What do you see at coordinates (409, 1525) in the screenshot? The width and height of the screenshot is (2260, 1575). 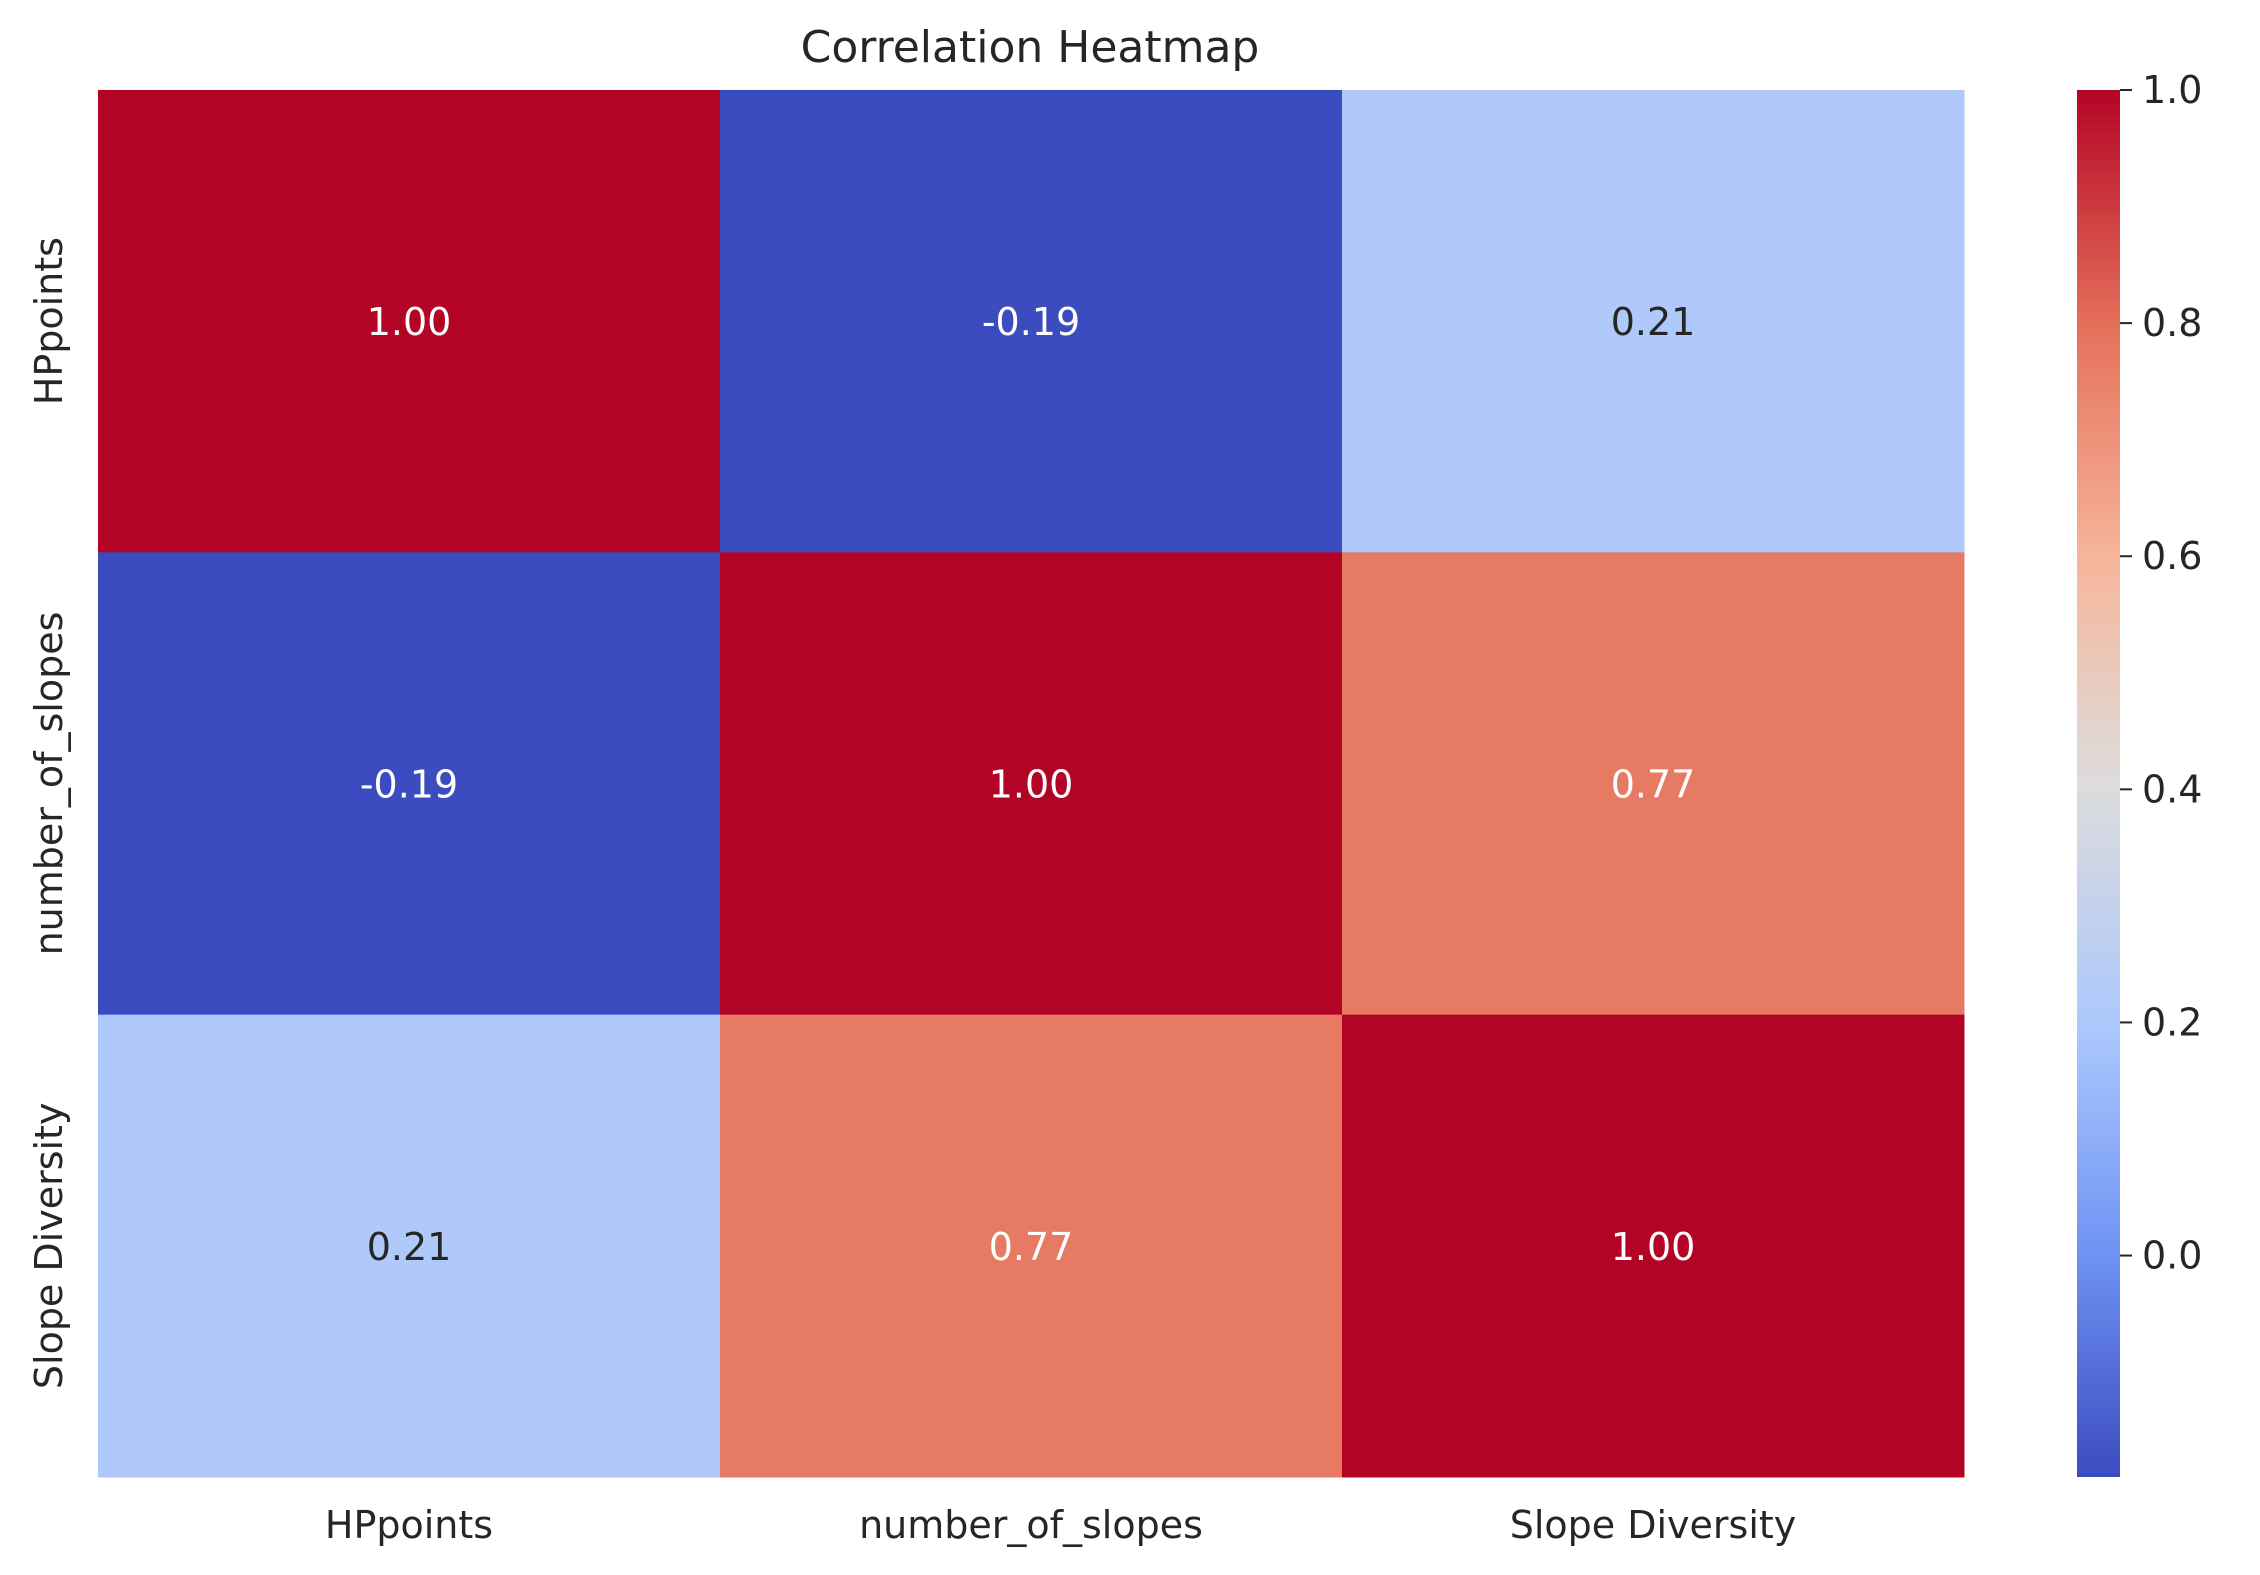 I see `x-axis-tick-label: HPpoints` at bounding box center [409, 1525].